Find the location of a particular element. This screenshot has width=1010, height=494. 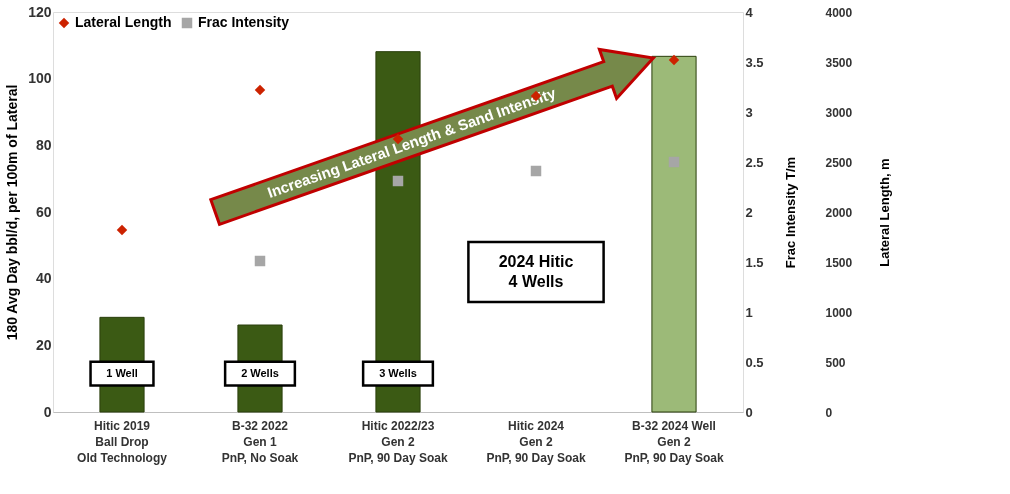

y3-tick-label: 3500 is located at coordinates (839, 62).